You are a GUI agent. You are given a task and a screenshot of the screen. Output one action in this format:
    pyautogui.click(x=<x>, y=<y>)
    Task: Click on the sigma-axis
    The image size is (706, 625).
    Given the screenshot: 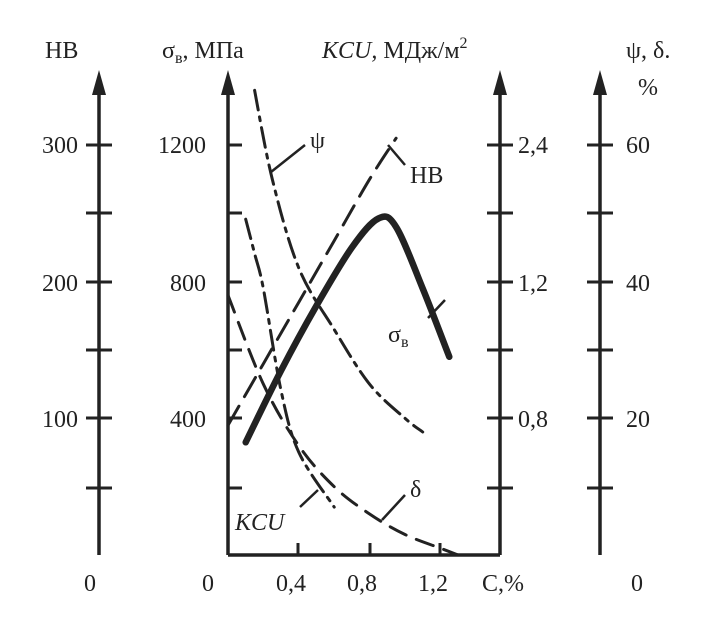 What is the action you would take?
    pyautogui.click(x=228, y=312)
    